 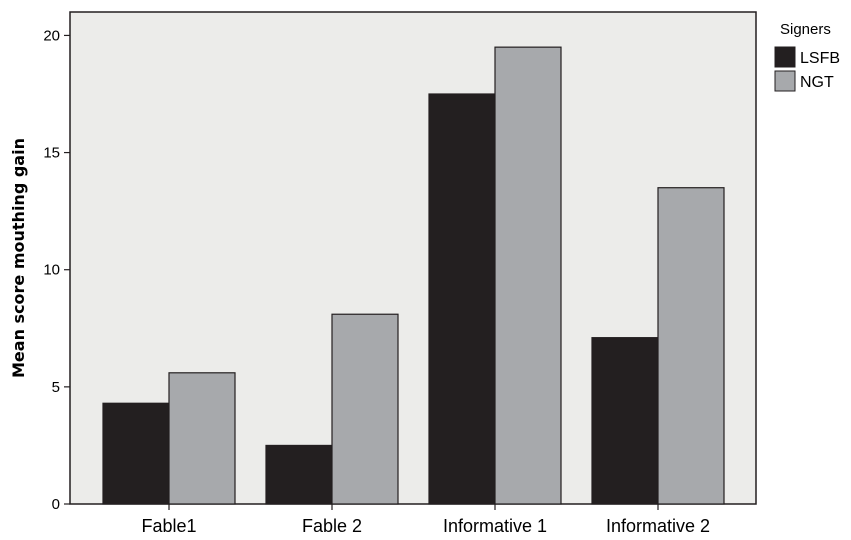 What do you see at coordinates (658, 526) in the screenshot?
I see `x-tick-label: Informative 2` at bounding box center [658, 526].